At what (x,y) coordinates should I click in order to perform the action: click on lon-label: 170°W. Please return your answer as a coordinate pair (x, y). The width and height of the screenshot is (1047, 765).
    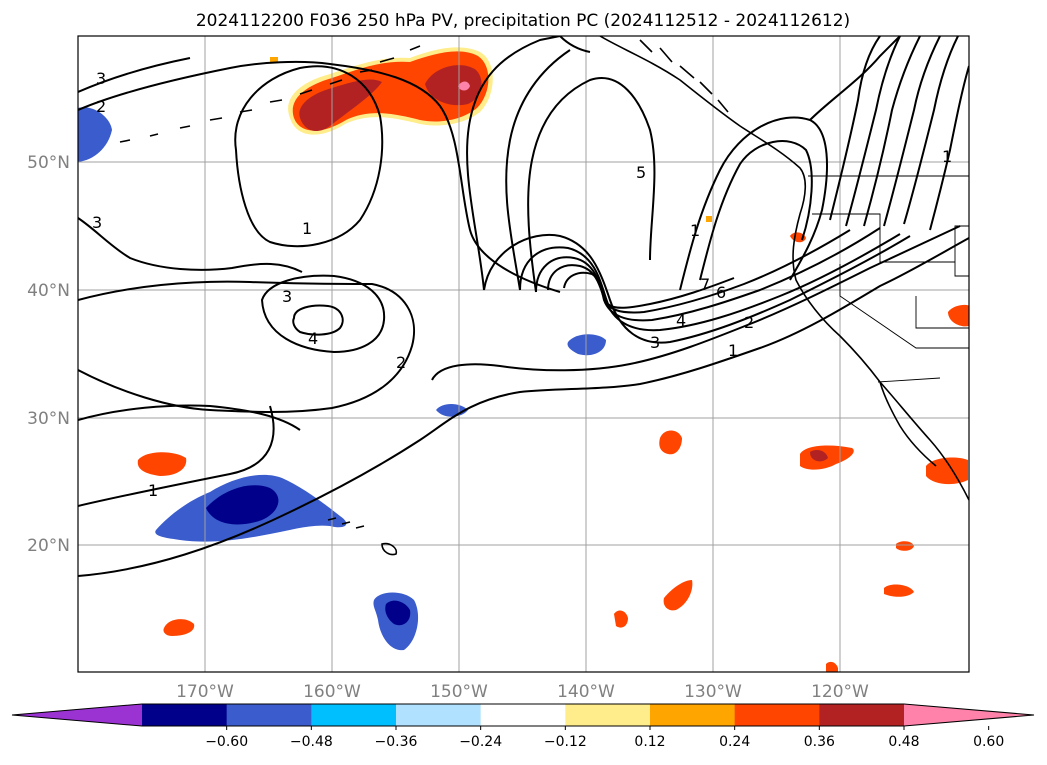
    Looking at the image, I should click on (205, 692).